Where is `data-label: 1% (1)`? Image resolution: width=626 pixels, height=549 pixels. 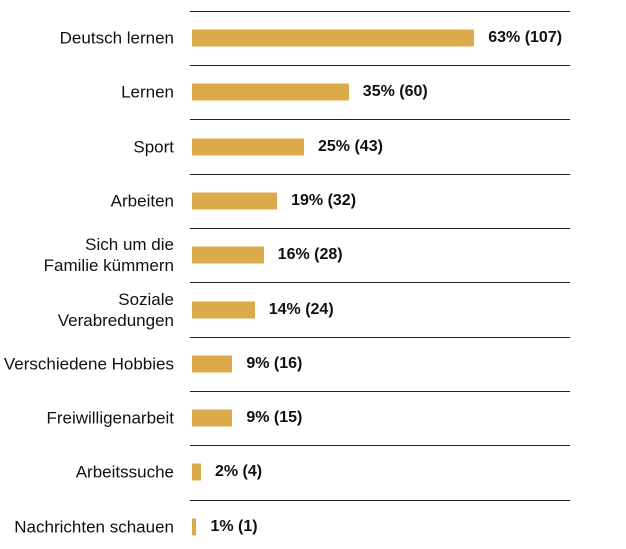
data-label: 1% (1) is located at coordinates (234, 526).